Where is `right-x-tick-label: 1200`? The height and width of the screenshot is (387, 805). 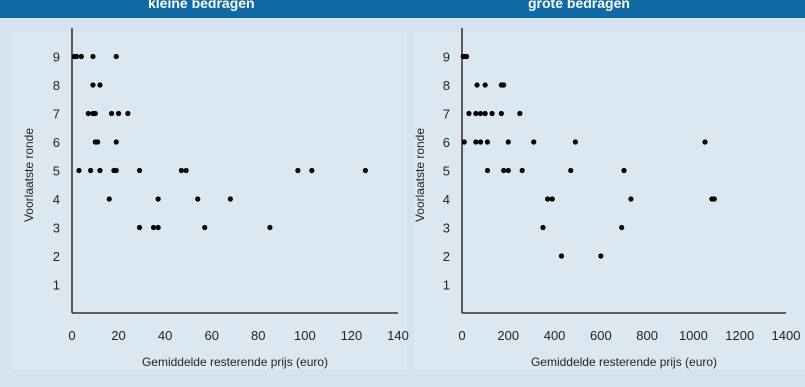
right-x-tick-label: 1200 is located at coordinates (739, 335).